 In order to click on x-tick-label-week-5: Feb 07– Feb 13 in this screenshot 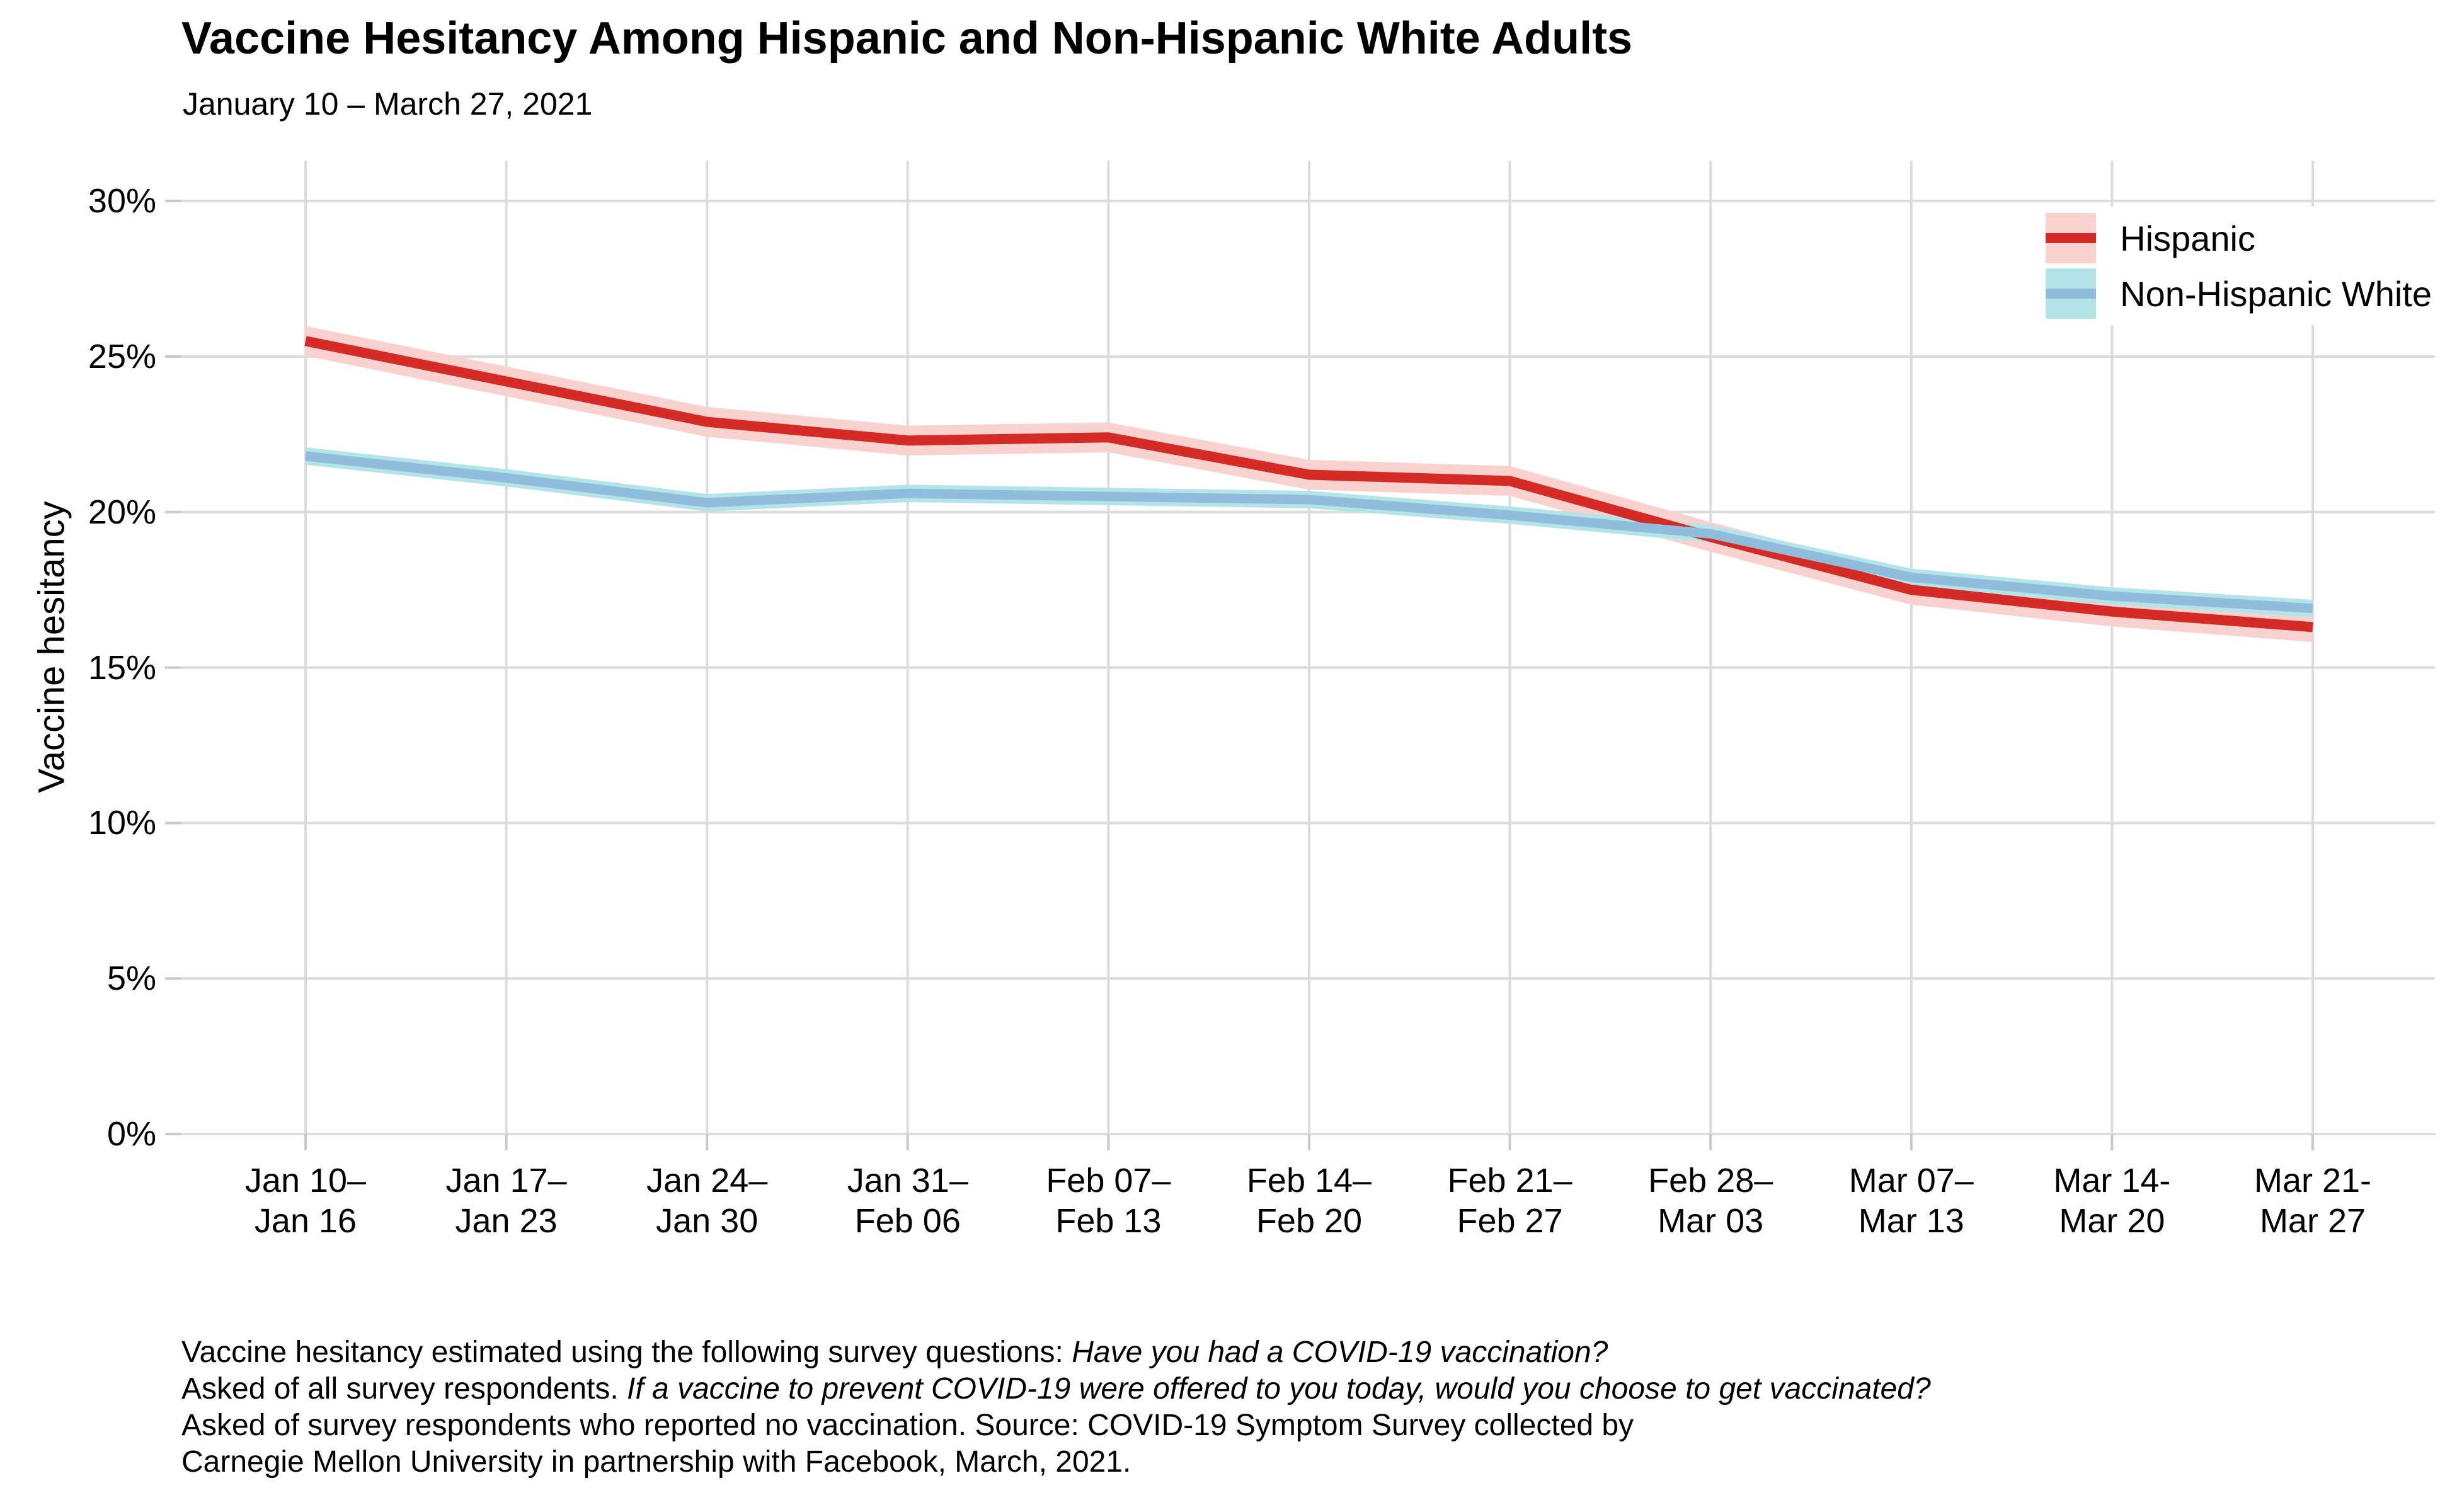, I will do `click(1108, 1200)`.